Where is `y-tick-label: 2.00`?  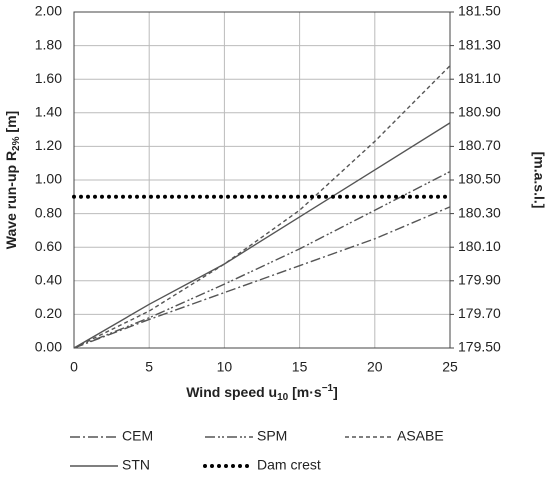 y-tick-label: 2.00 is located at coordinates (48, 11).